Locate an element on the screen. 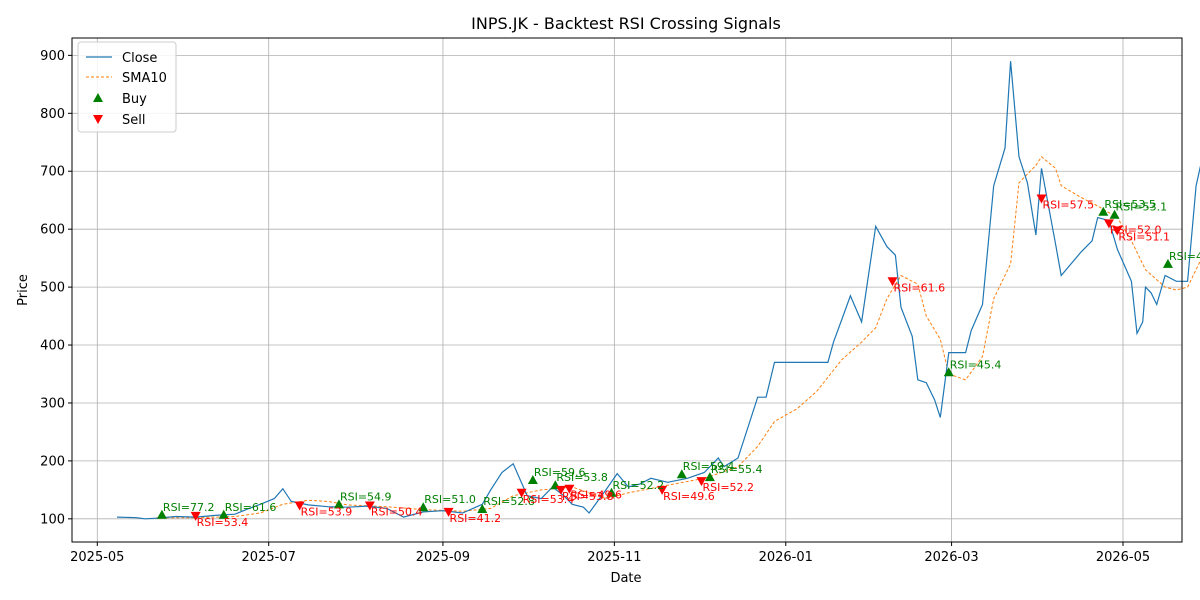 The image size is (1200, 600). legend-sma10-label: SMA10 is located at coordinates (144, 78).